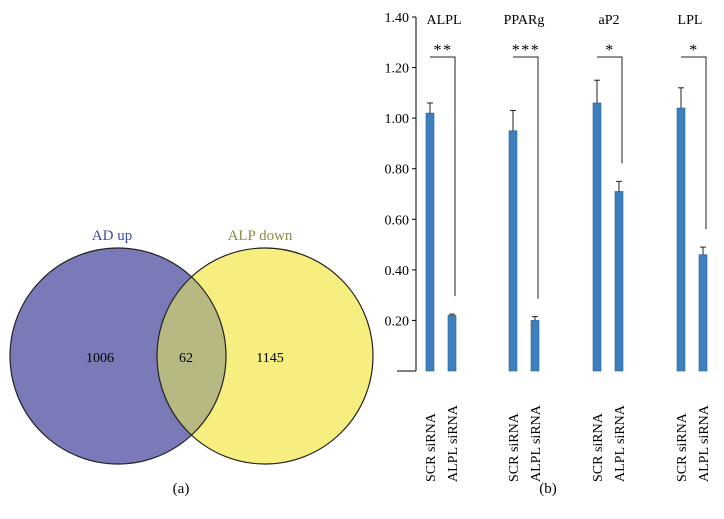 The width and height of the screenshot is (724, 519). What do you see at coordinates (112, 236) in the screenshot?
I see `venn-label-ad-up: AD up` at bounding box center [112, 236].